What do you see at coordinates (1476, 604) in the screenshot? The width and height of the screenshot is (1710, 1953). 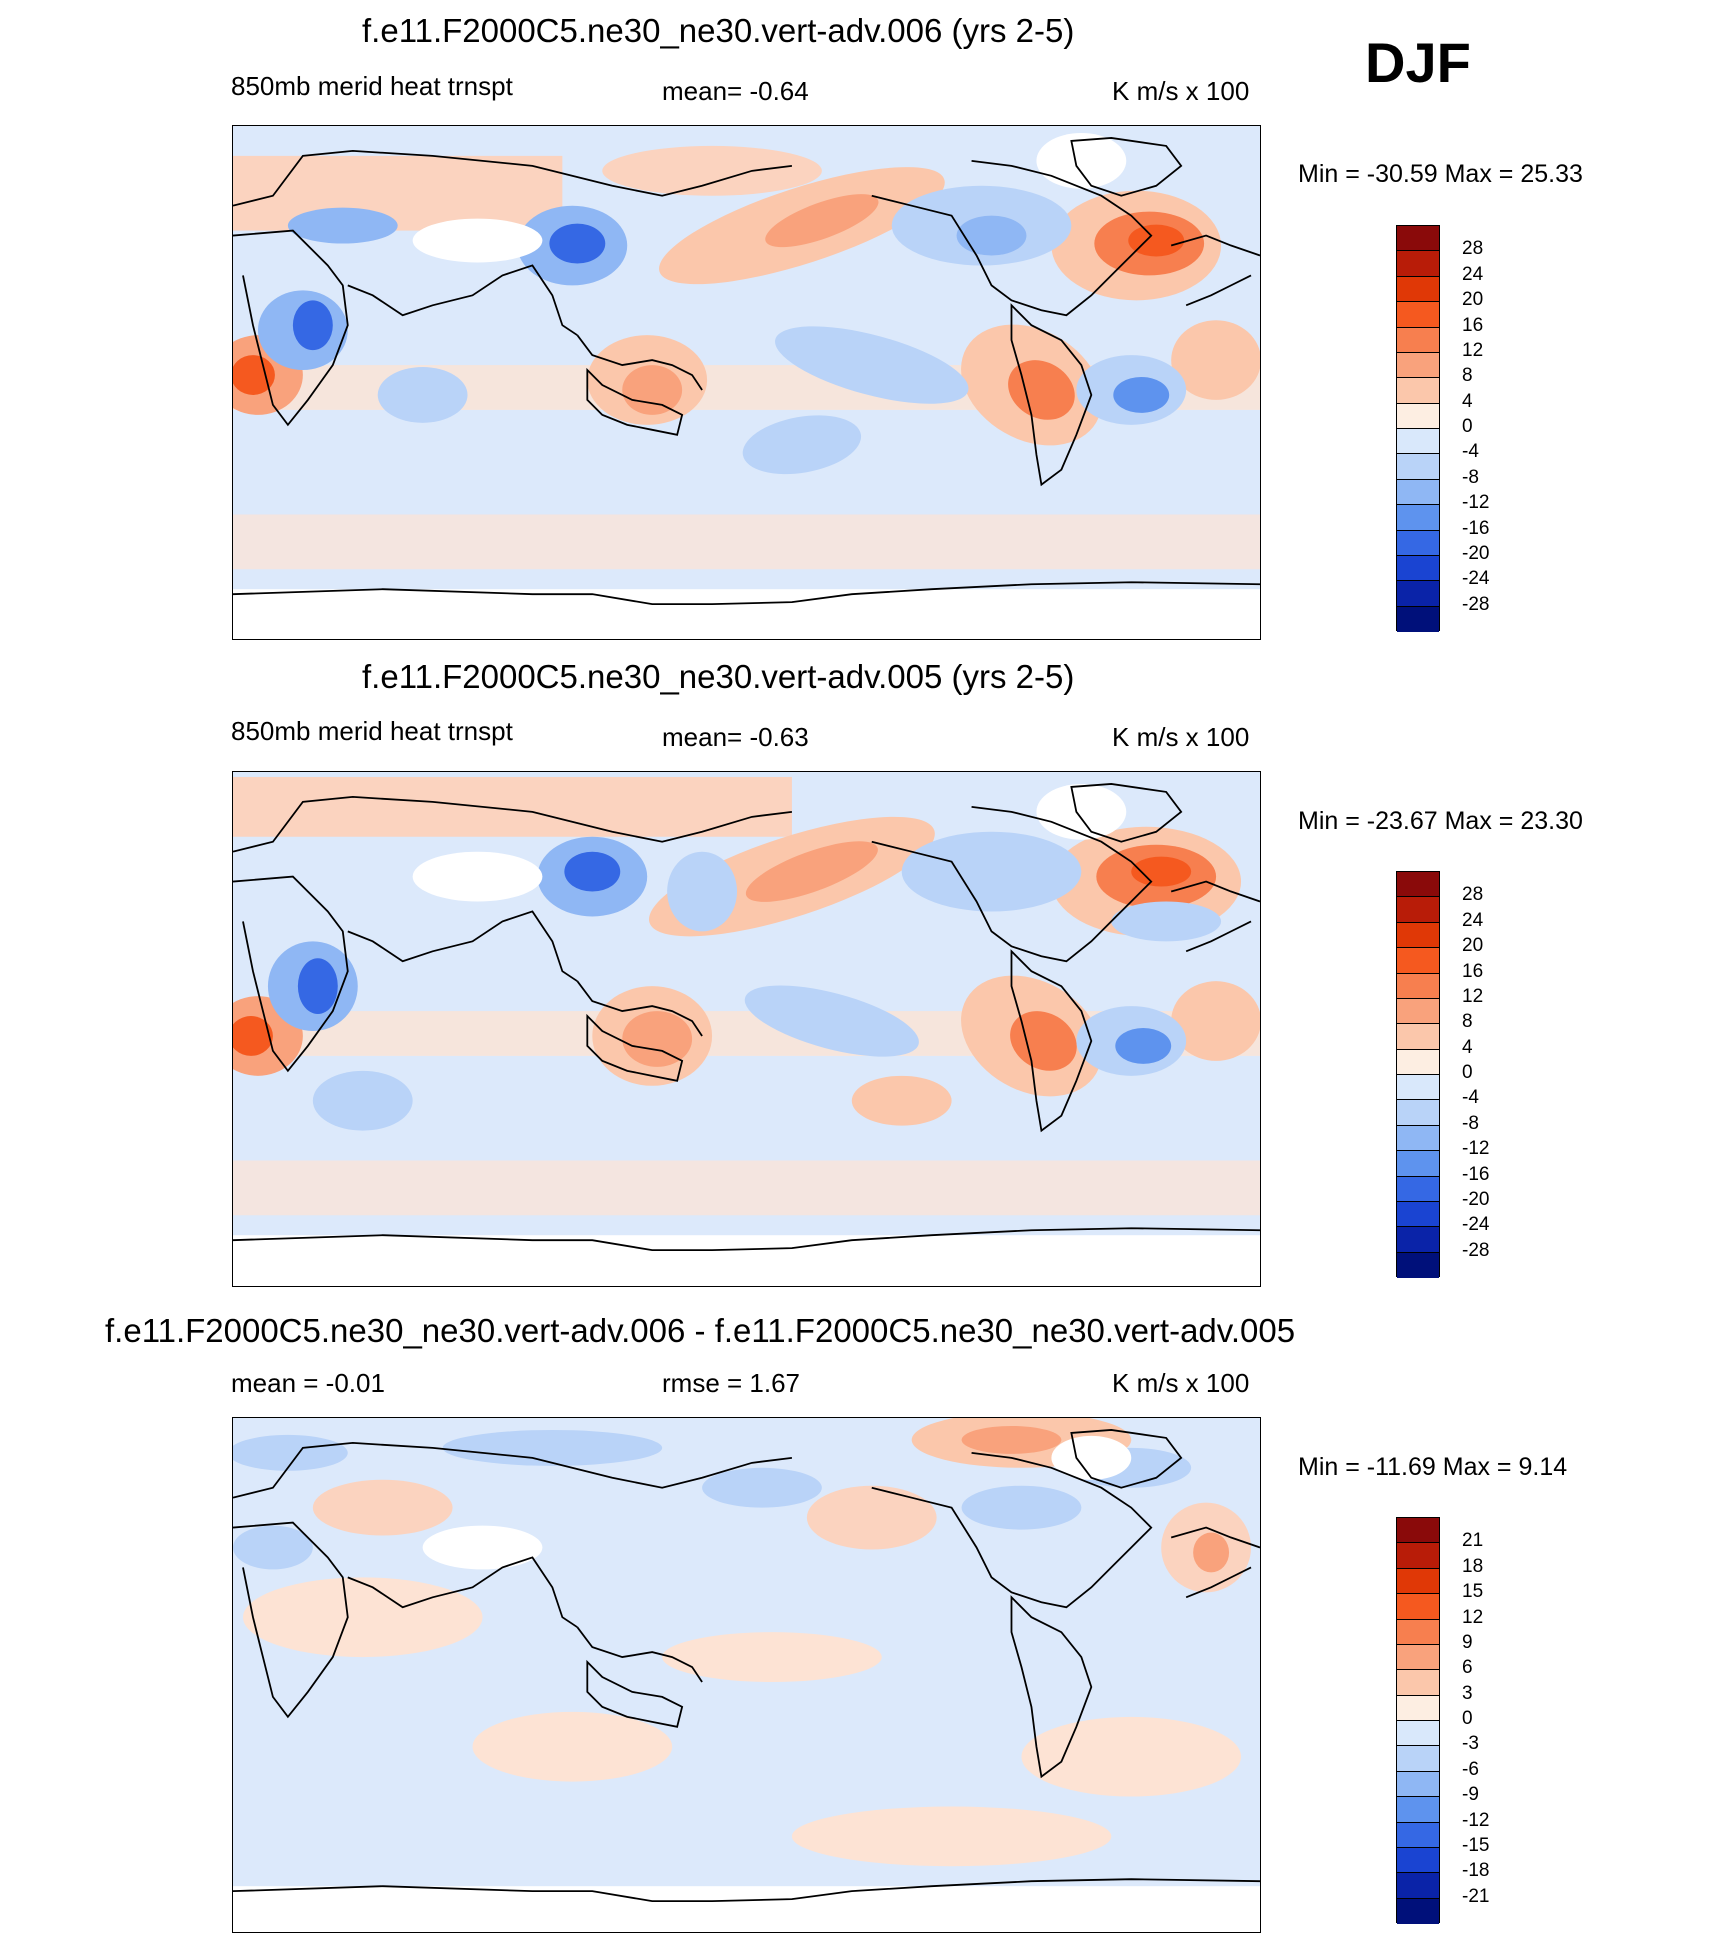 I see `colorbar-tick-label: -28` at bounding box center [1476, 604].